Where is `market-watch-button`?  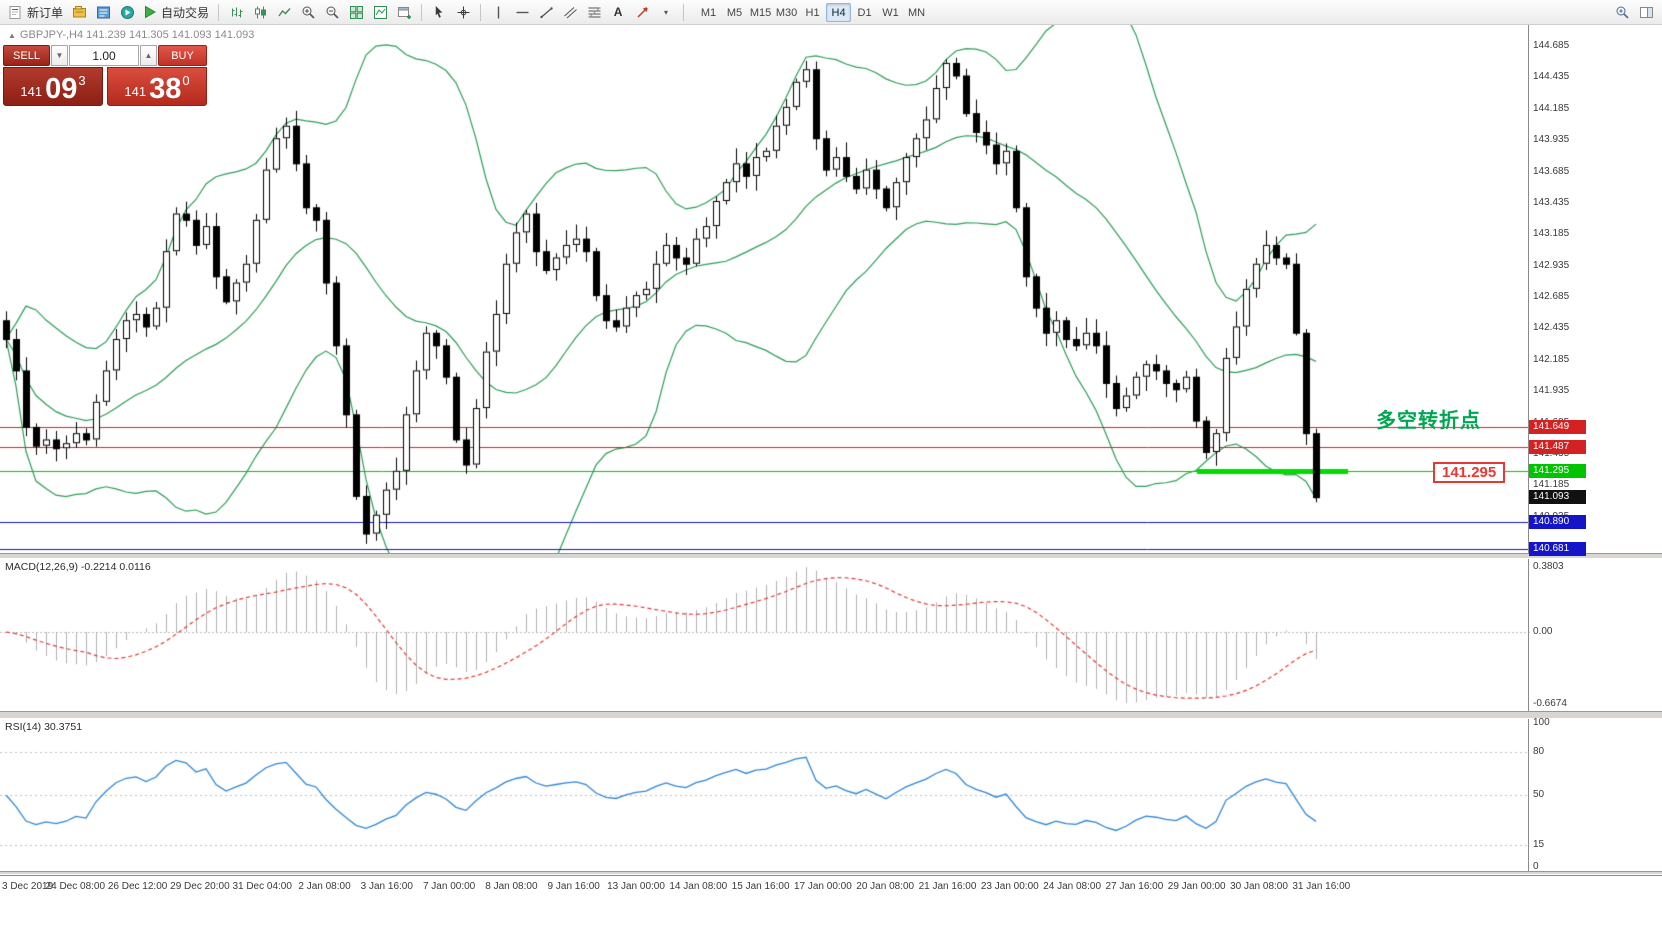 market-watch-button is located at coordinates (103, 12).